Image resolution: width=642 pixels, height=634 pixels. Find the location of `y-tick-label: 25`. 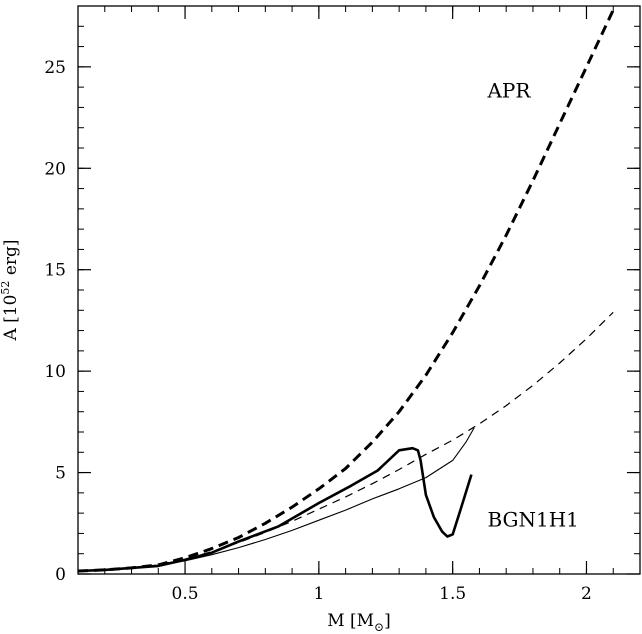

y-tick-label: 25 is located at coordinates (55, 68).